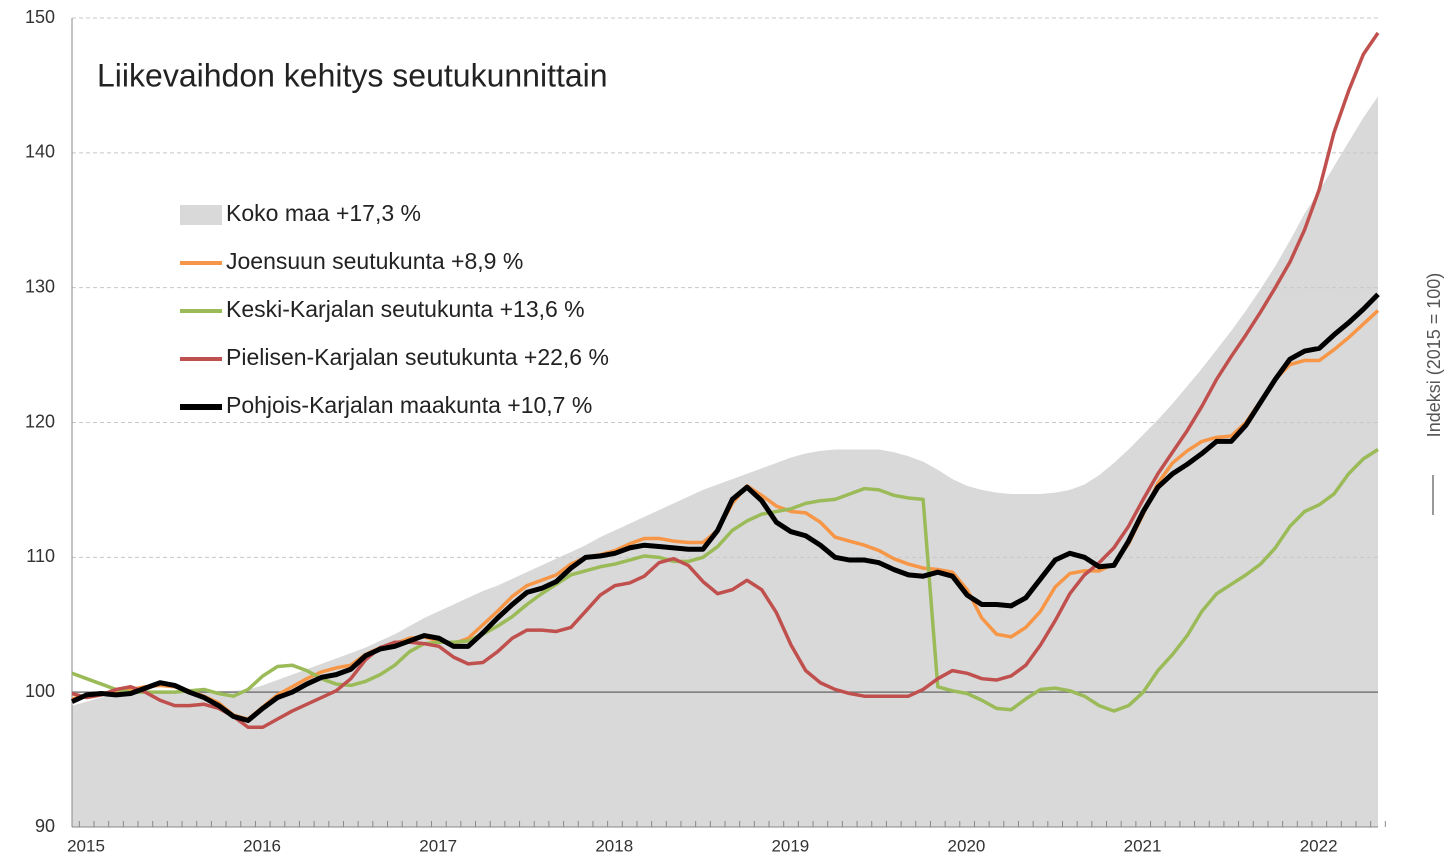  What do you see at coordinates (409, 405) in the screenshot?
I see `legend-label: Pohjois-Karjalan maakunta +10,7 %` at bounding box center [409, 405].